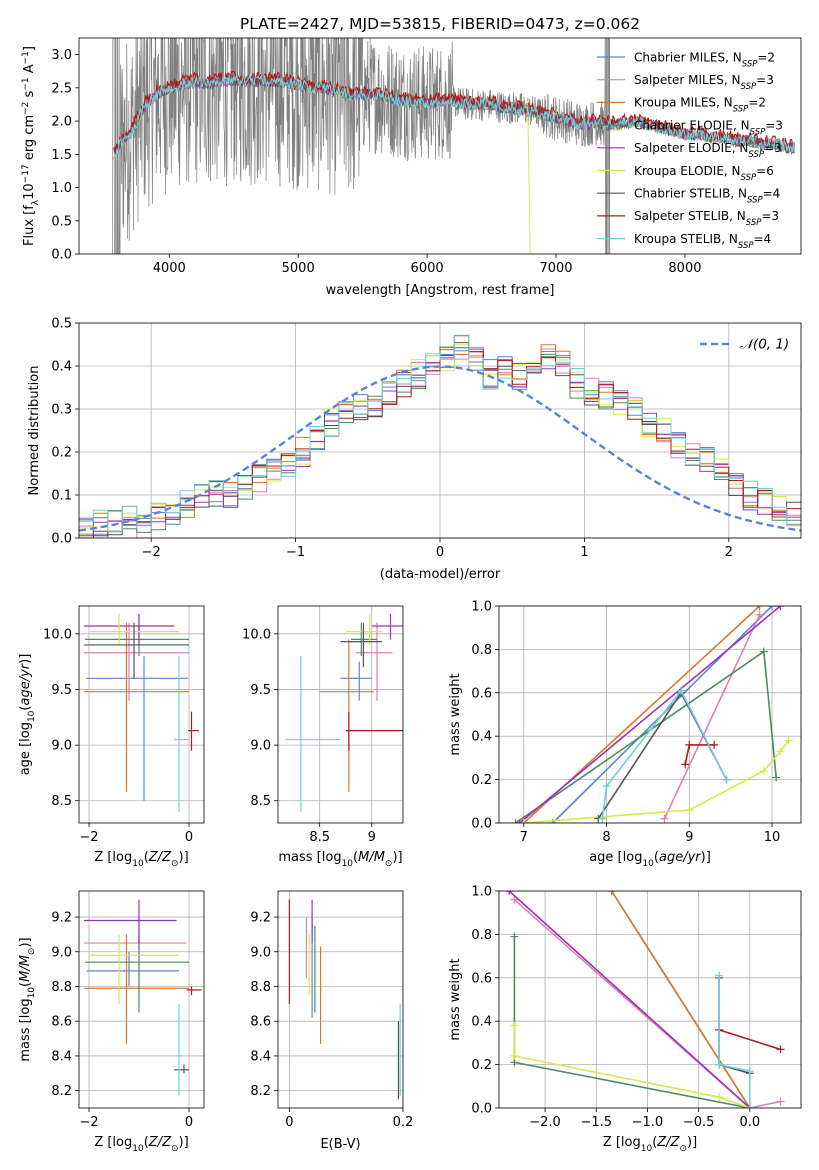  I want to click on x-tick-label: 0.2, so click(403, 1122).